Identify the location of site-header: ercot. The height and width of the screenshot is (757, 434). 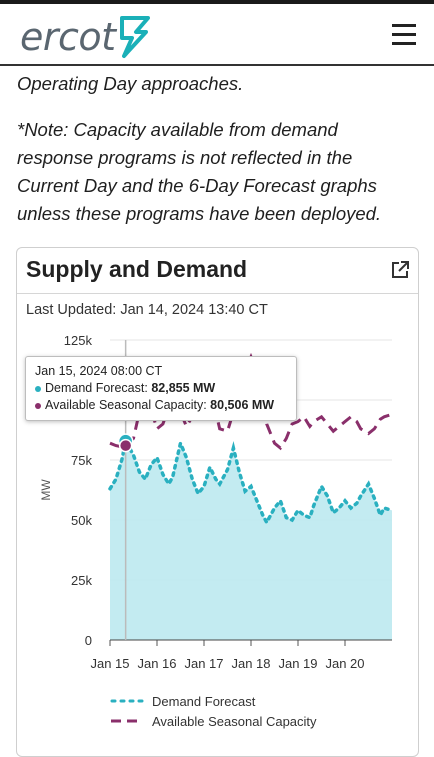
(217, 35).